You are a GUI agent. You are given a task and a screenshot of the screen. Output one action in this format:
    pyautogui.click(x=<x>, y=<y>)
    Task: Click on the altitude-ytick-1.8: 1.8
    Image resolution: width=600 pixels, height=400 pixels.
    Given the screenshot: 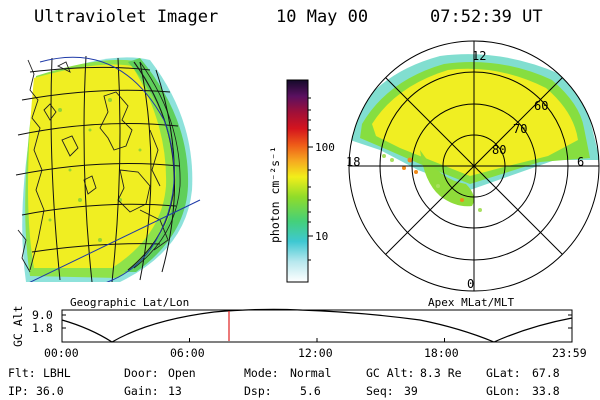 What is the action you would take?
    pyautogui.click(x=42, y=328)
    